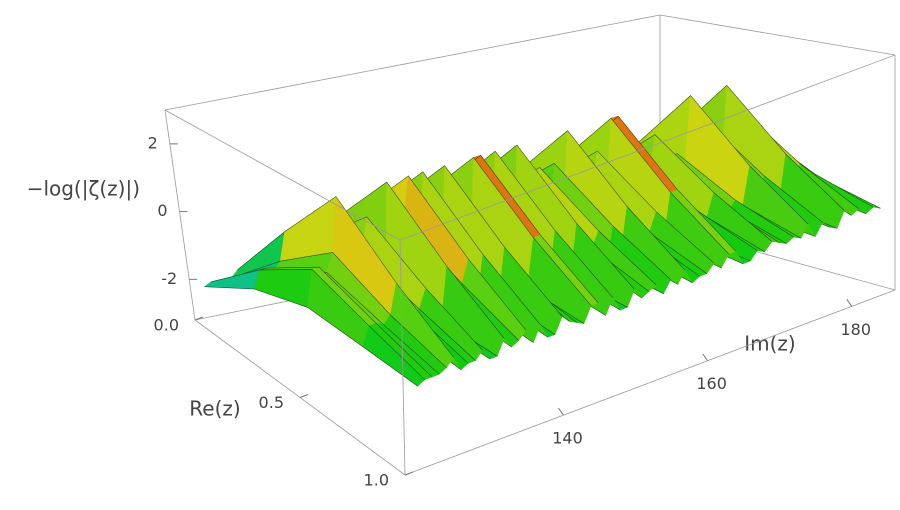 The height and width of the screenshot is (510, 900). Describe the element at coordinates (162, 210) in the screenshot. I see `z-tick-label: 0` at that location.